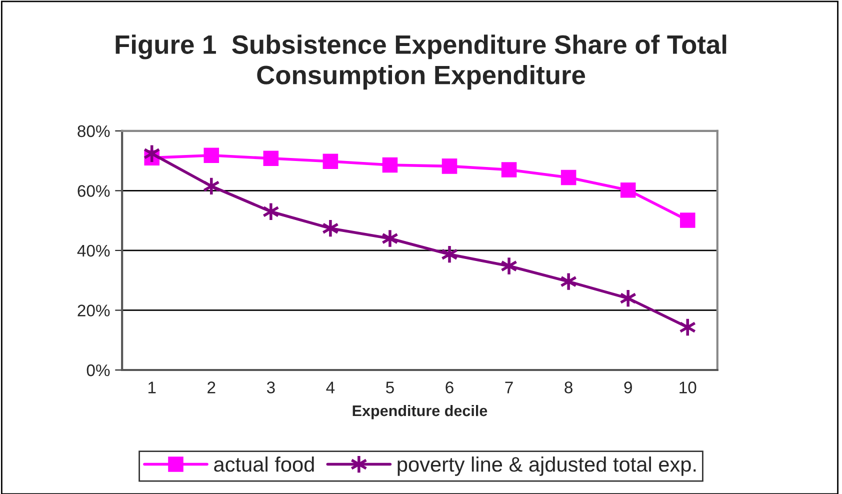 Image resolution: width=842 pixels, height=494 pixels. What do you see at coordinates (94, 310) in the screenshot?
I see `y-tick-label: 20%` at bounding box center [94, 310].